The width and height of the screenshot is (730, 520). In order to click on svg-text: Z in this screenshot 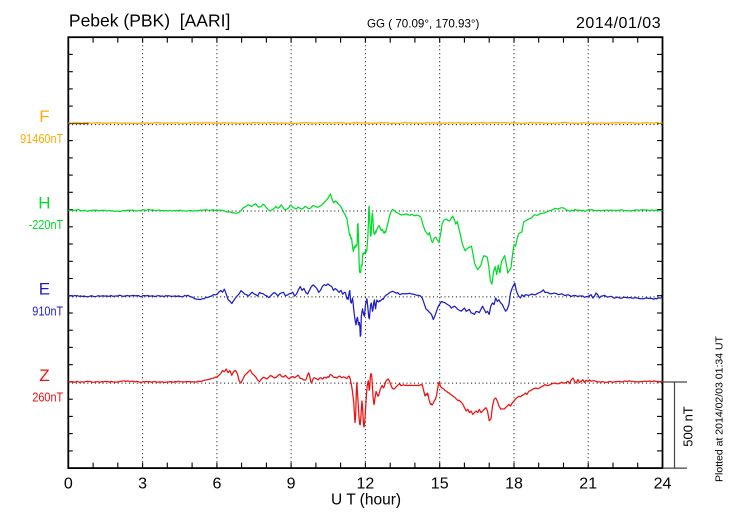, I will do `click(44, 375)`.